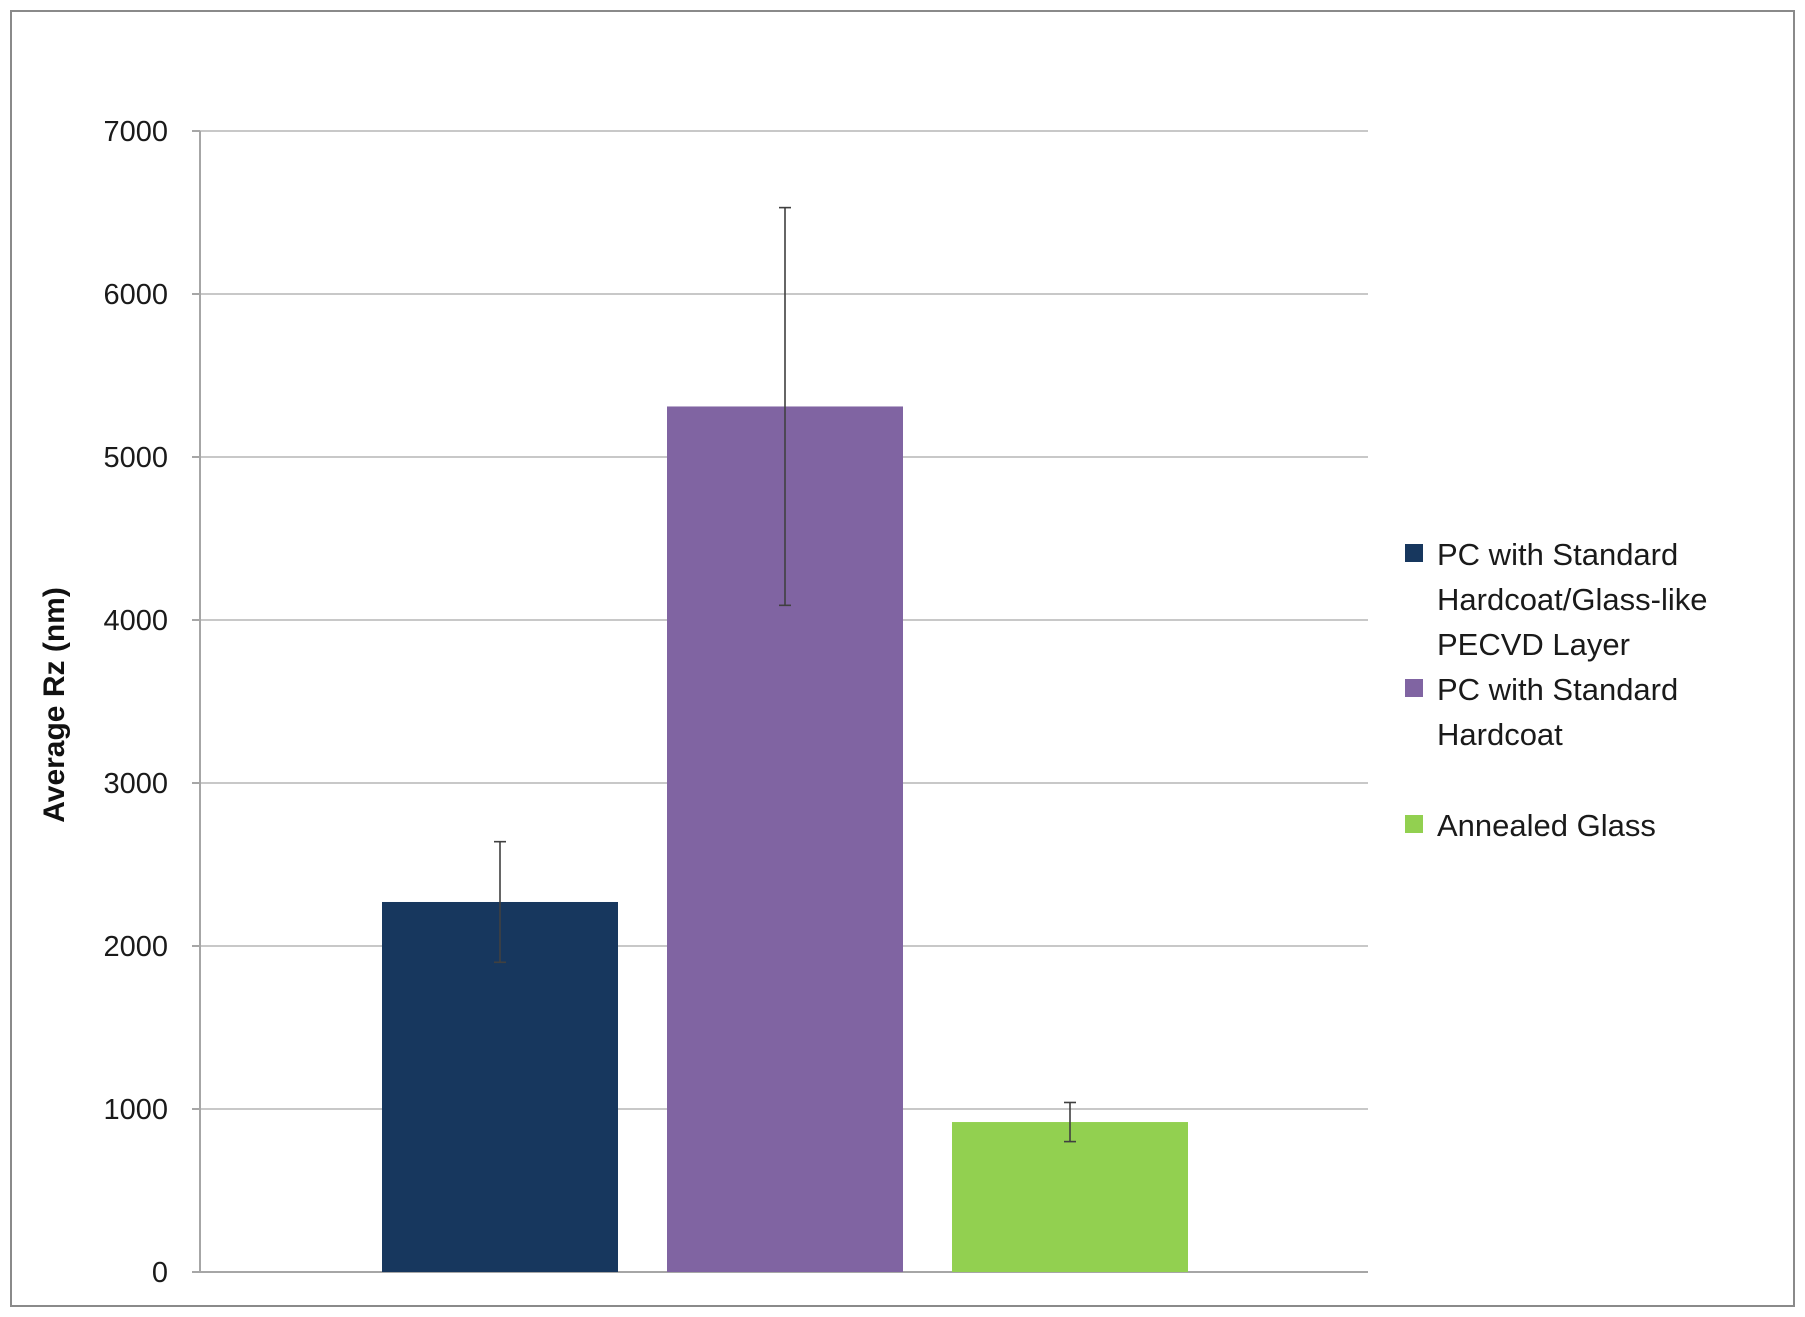  What do you see at coordinates (135, 295) in the screenshot?
I see `y-tick-label: 6000` at bounding box center [135, 295].